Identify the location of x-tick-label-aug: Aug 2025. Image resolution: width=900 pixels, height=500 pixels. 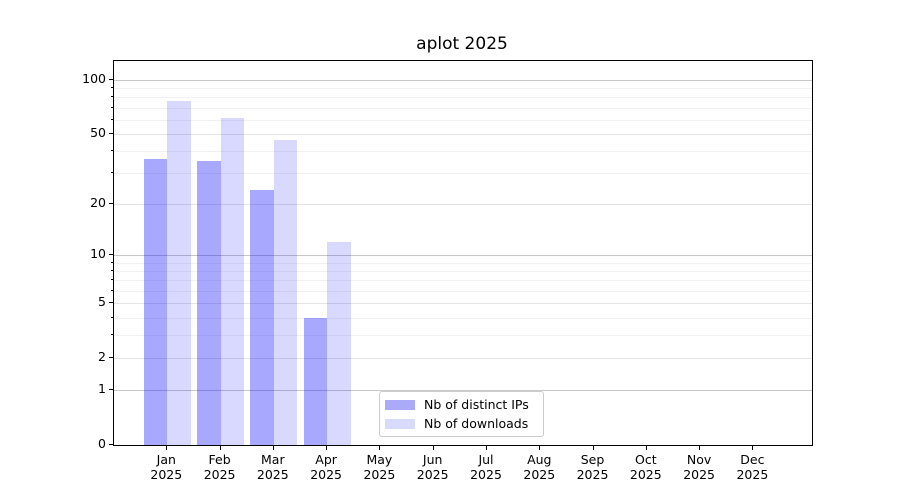
(539, 467).